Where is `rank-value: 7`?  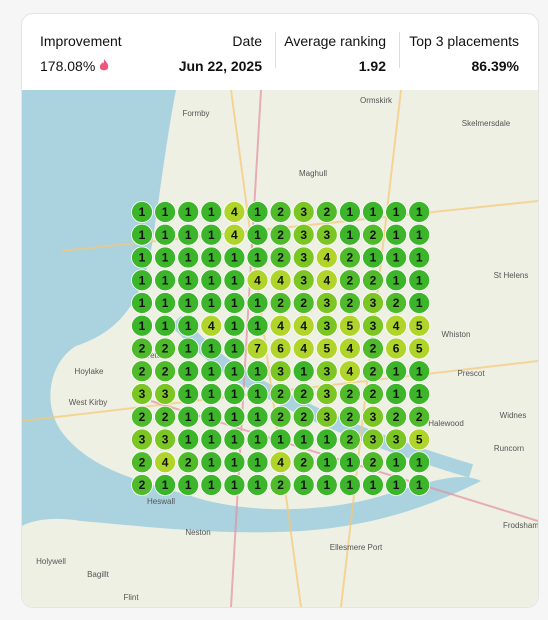
rank-value: 7 is located at coordinates (257, 349).